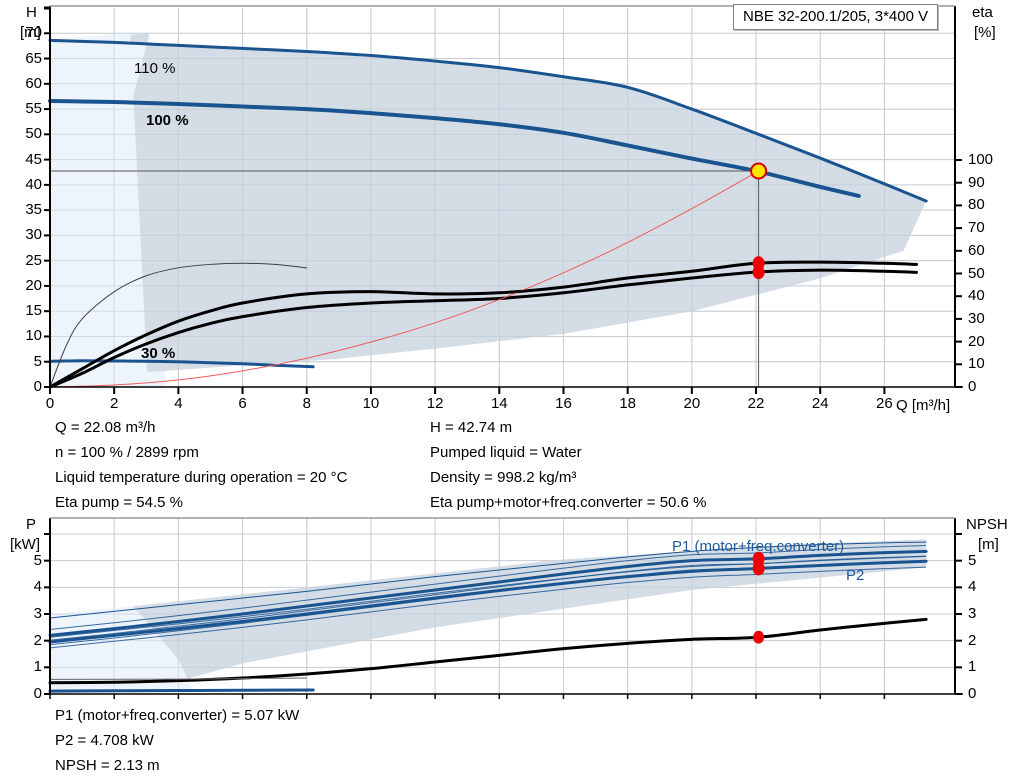  What do you see at coordinates (972, 693) in the screenshot?
I see `bot-y-right-tick: 0` at bounding box center [972, 693].